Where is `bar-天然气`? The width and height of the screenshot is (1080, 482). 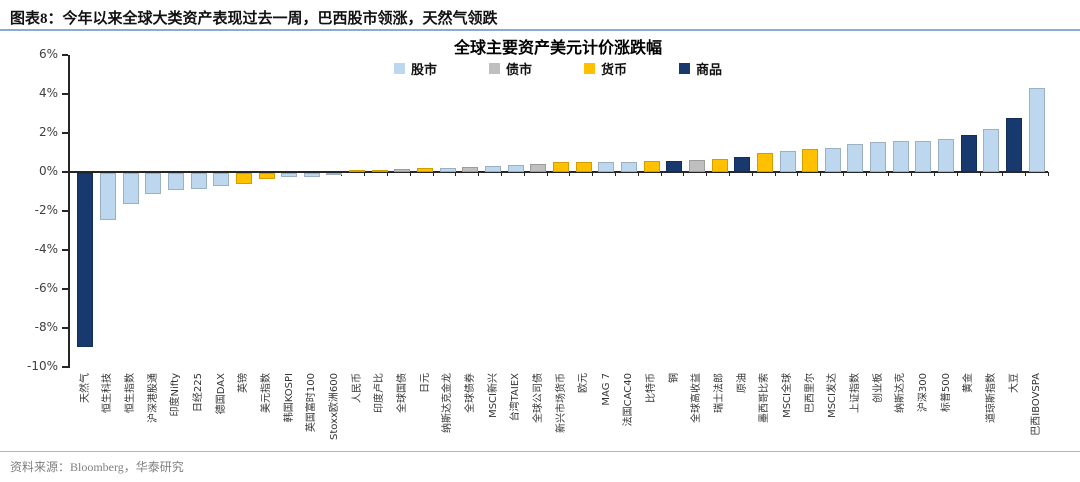 bar-天然气 is located at coordinates (85, 260).